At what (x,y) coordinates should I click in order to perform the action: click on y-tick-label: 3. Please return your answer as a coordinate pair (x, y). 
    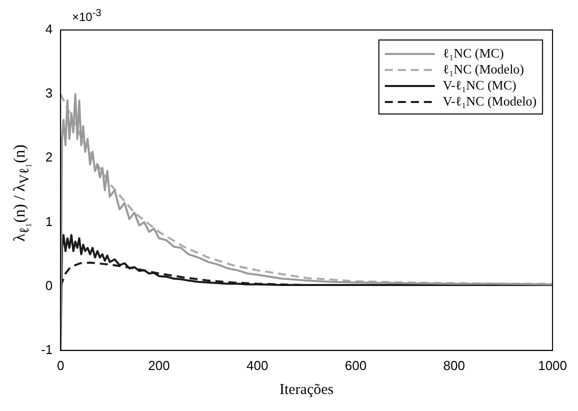
    Looking at the image, I should click on (49, 93).